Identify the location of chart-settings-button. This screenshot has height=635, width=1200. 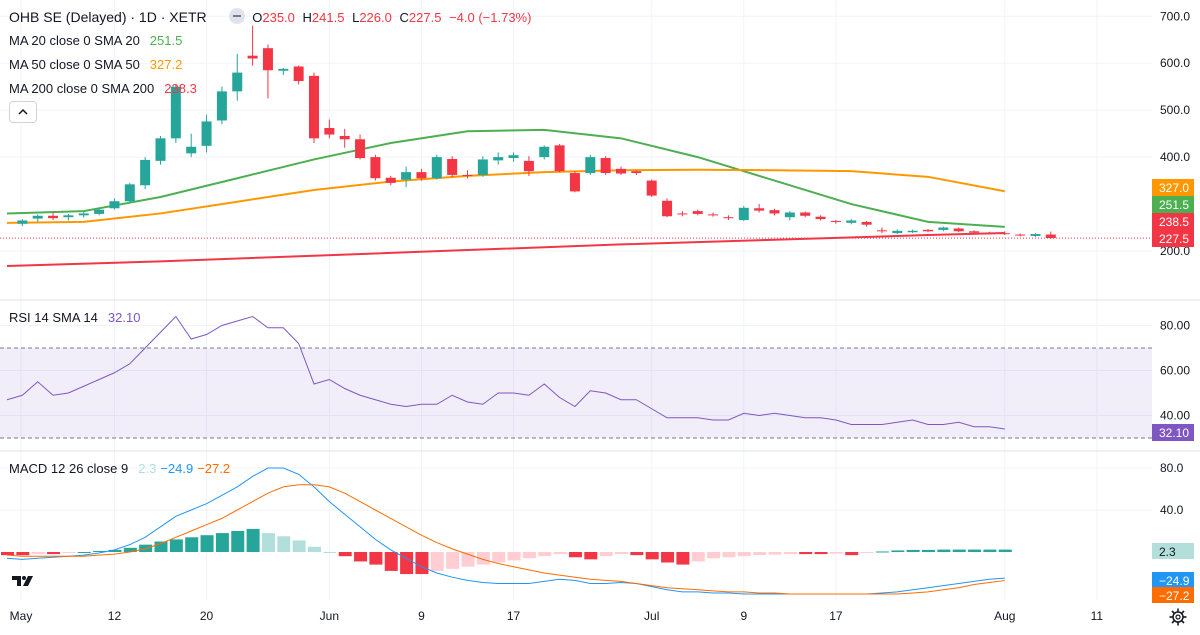
(1178, 617).